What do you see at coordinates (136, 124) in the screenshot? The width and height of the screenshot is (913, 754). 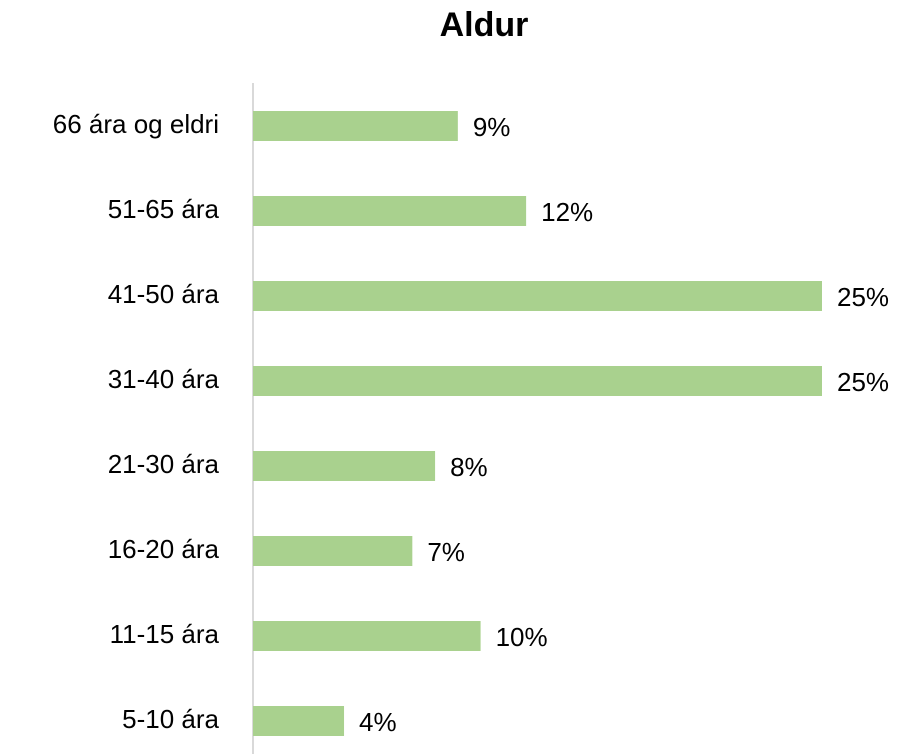 I see `category-label: 66 ára og eldri` at bounding box center [136, 124].